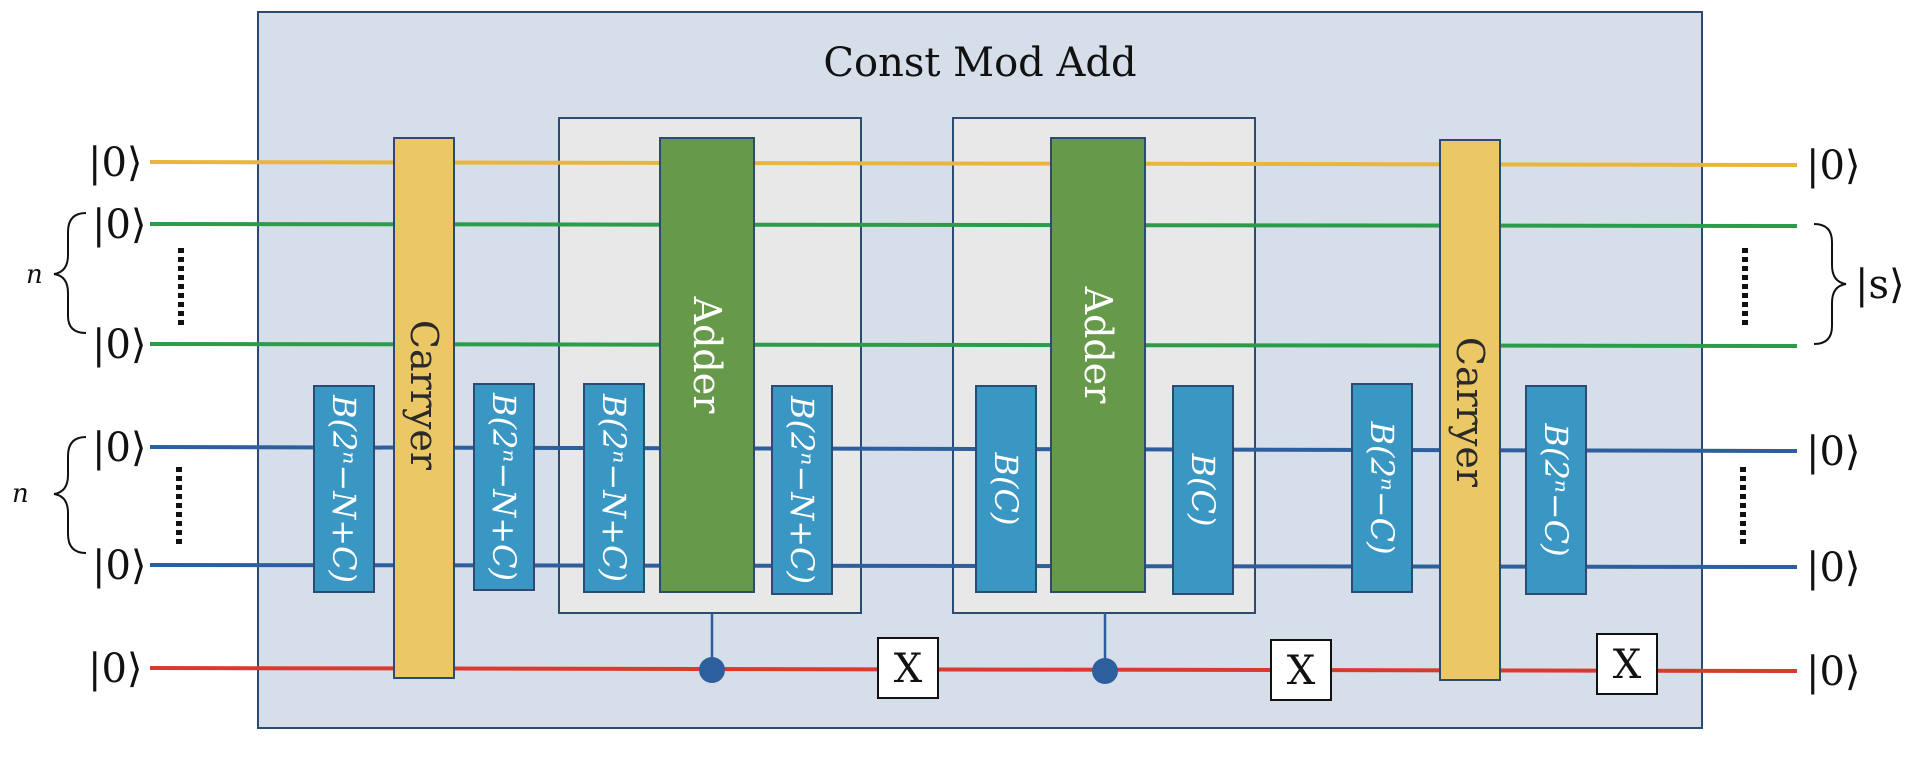 This screenshot has width=1916, height=778. I want to click on b-gate-5: B(C), so click(1006, 489).